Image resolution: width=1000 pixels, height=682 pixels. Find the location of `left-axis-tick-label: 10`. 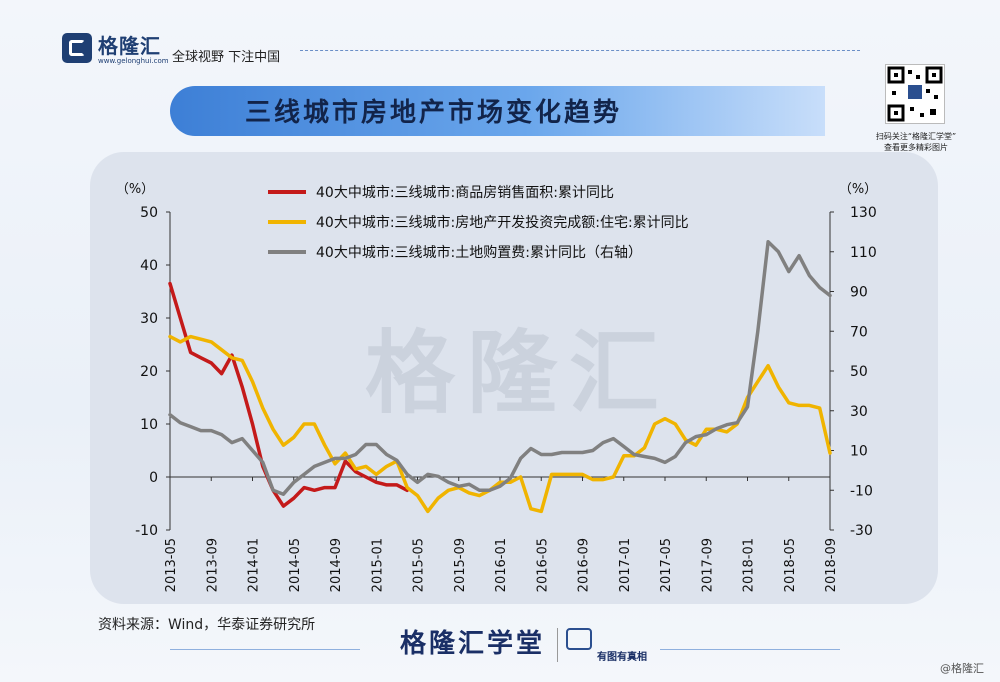

left-axis-tick-label: 10 is located at coordinates (149, 425).